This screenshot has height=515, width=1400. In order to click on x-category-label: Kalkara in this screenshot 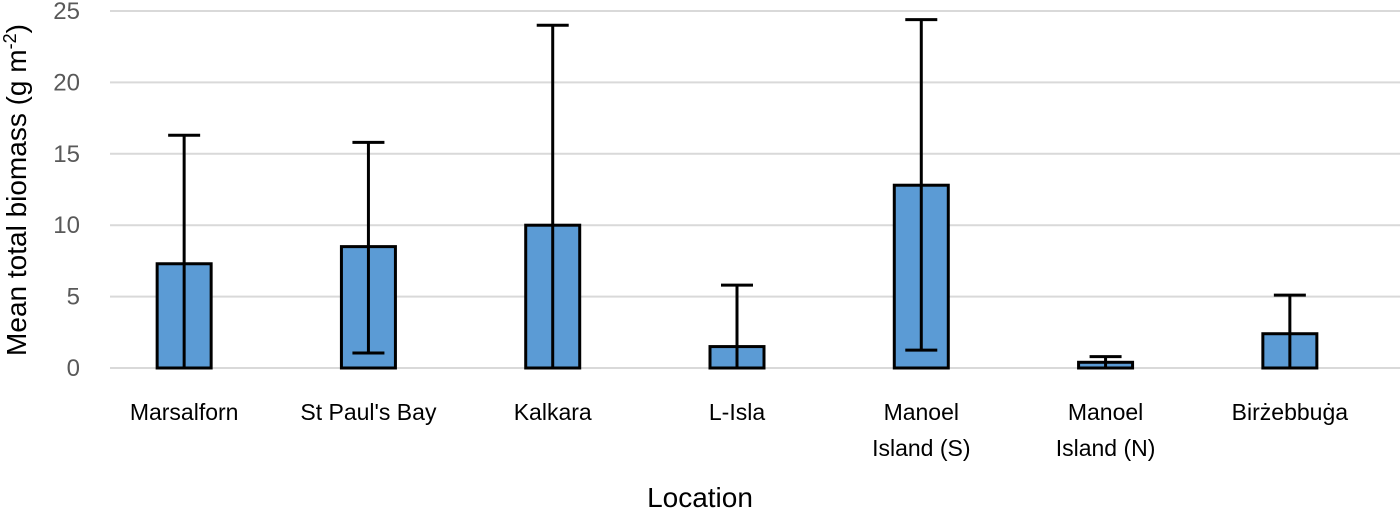, I will do `click(553, 412)`.